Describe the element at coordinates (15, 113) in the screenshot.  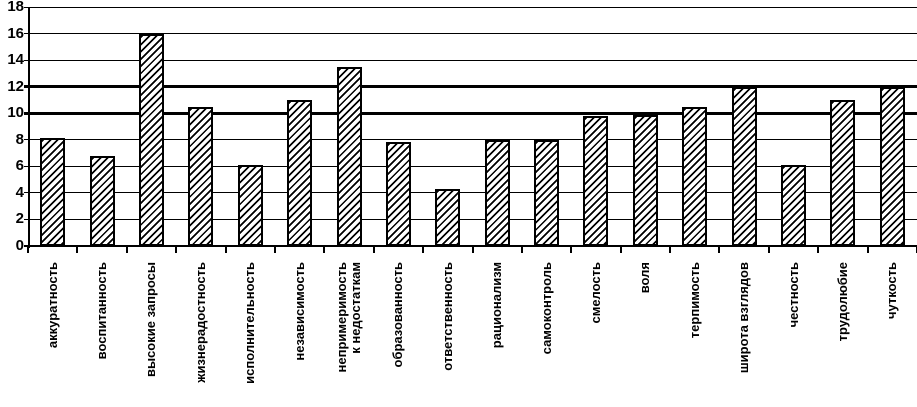
I see `y-axis-tick-label: 10` at that location.